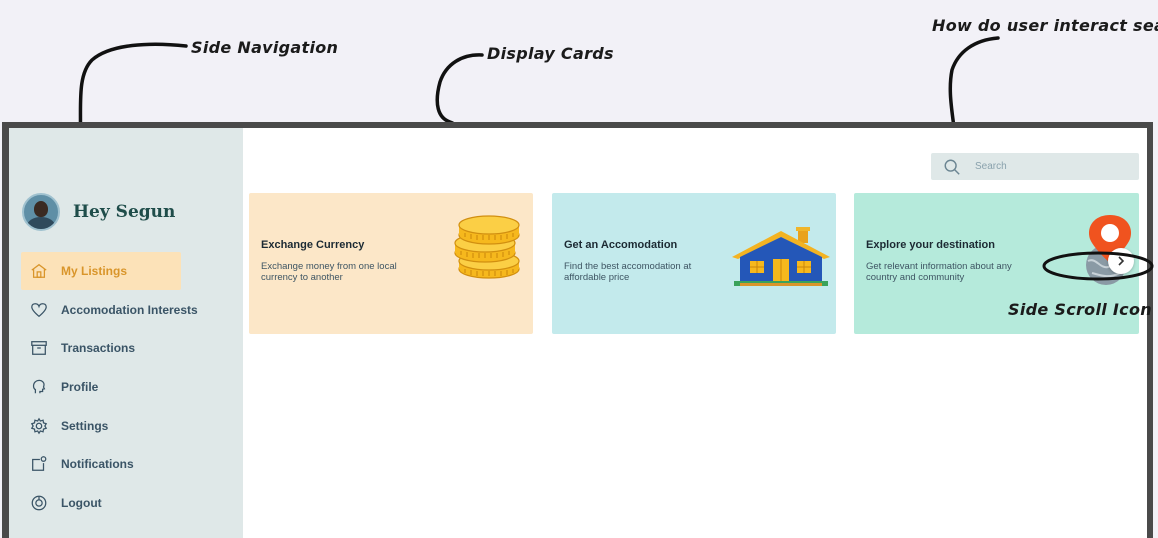 Image resolution: width=1158 pixels, height=538 pixels. Describe the element at coordinates (487, 247) in the screenshot. I see `coins-stack-icon` at that location.